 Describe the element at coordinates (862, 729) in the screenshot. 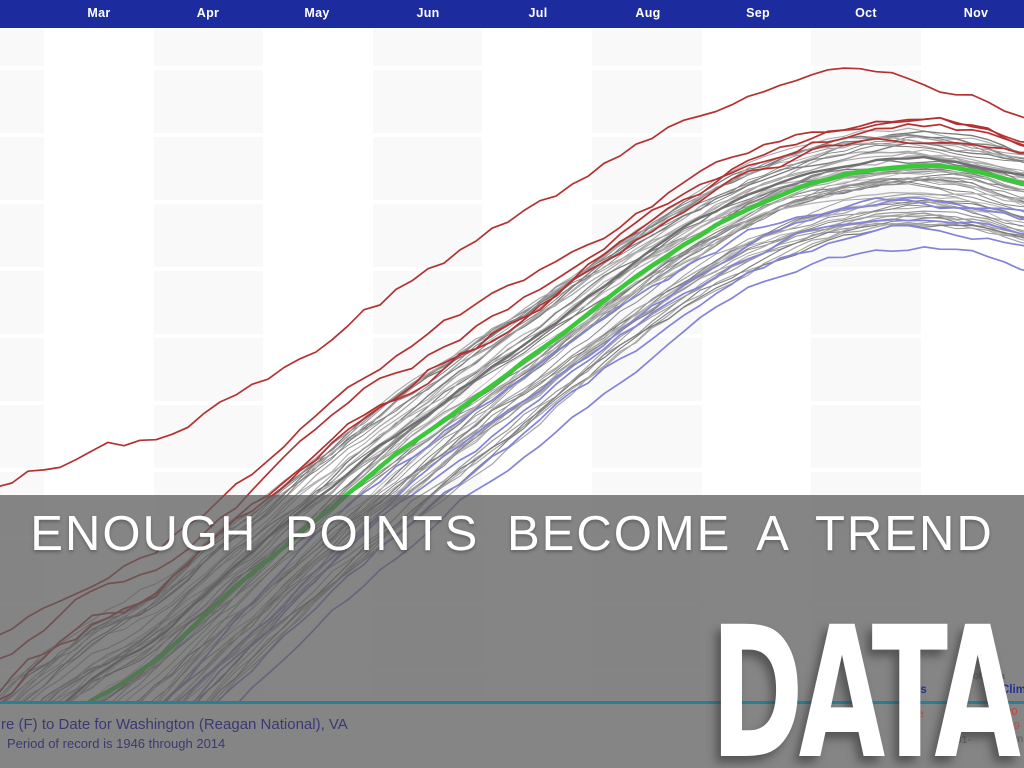

I see `footer-fragment: co` at that location.